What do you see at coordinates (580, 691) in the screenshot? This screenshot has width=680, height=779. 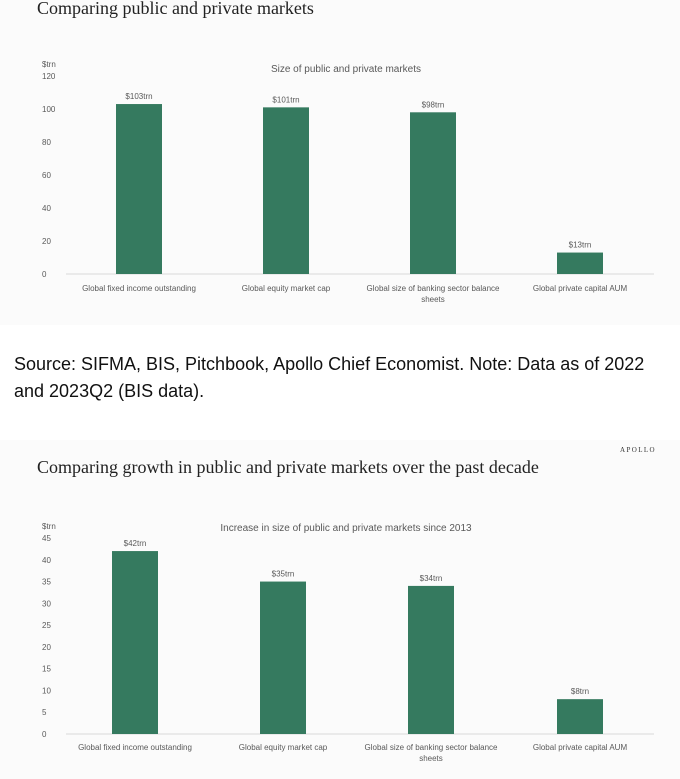 I see `data-label: $8trn` at bounding box center [580, 691].